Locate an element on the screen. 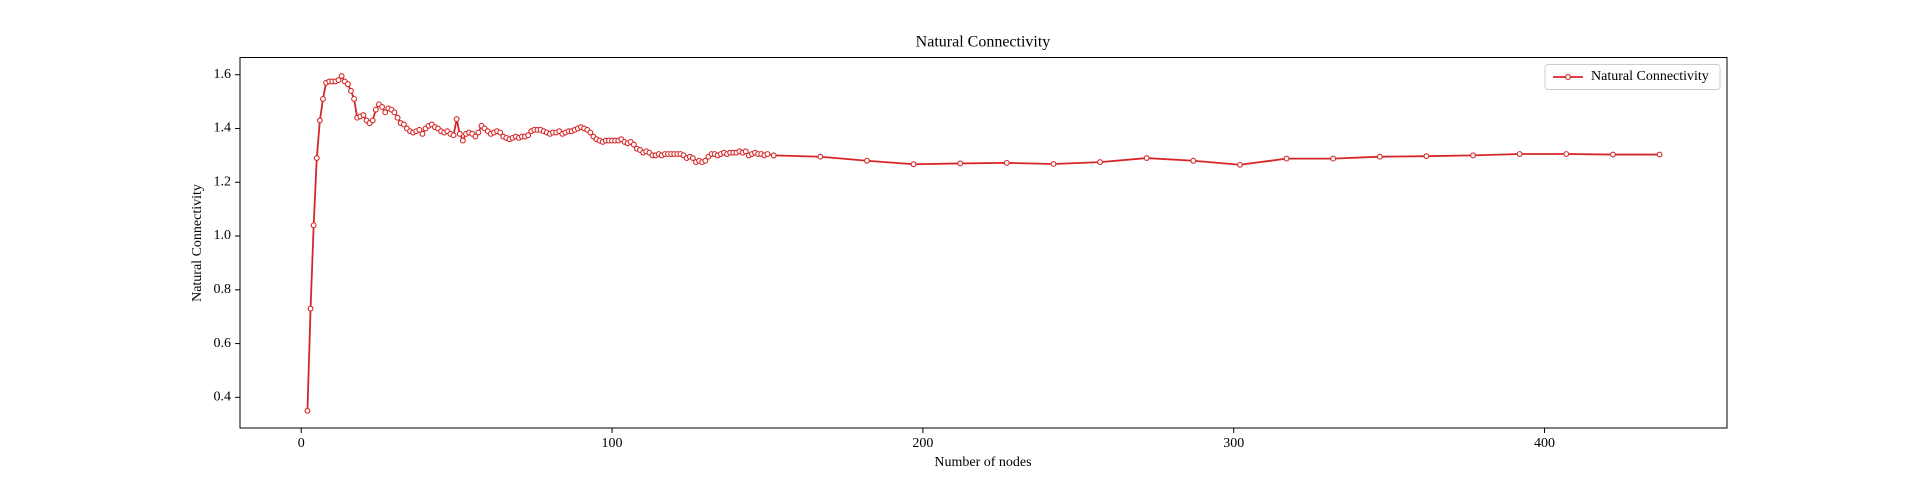  x-tick-label: 400 is located at coordinates (1544, 443).